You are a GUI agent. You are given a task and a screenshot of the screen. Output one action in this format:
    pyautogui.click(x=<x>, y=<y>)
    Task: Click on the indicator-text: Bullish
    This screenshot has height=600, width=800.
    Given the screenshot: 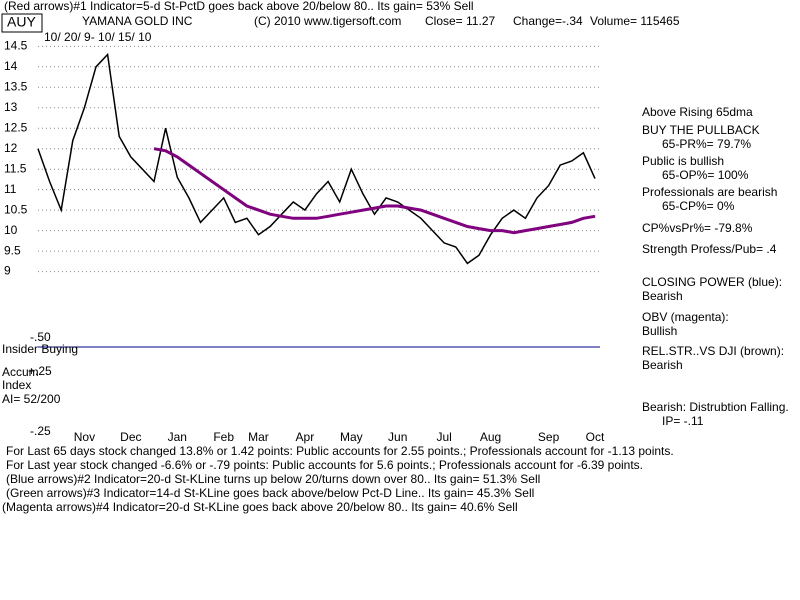 What is the action you would take?
    pyautogui.click(x=659, y=331)
    